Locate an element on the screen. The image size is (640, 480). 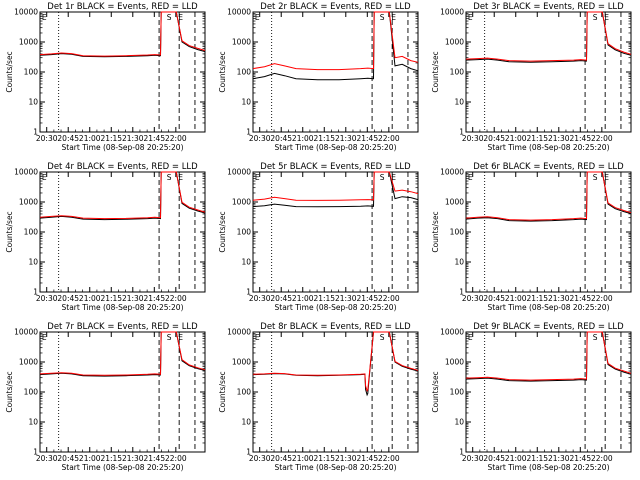
chart-title: Det 1r BLACK = Events, RED = LLD is located at coordinates (122, 7).